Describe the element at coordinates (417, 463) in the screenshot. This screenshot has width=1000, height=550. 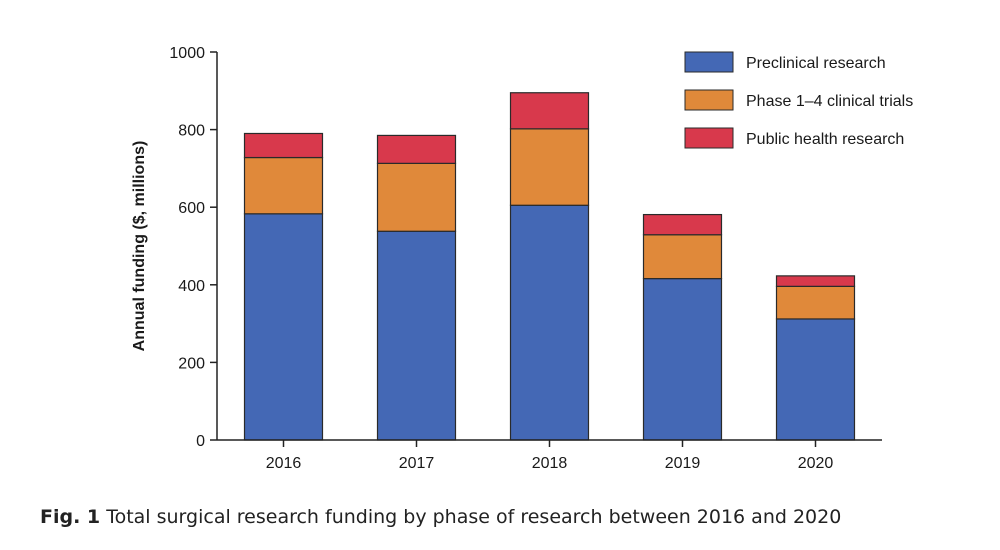
I see `x-tick-label: 2017` at that location.